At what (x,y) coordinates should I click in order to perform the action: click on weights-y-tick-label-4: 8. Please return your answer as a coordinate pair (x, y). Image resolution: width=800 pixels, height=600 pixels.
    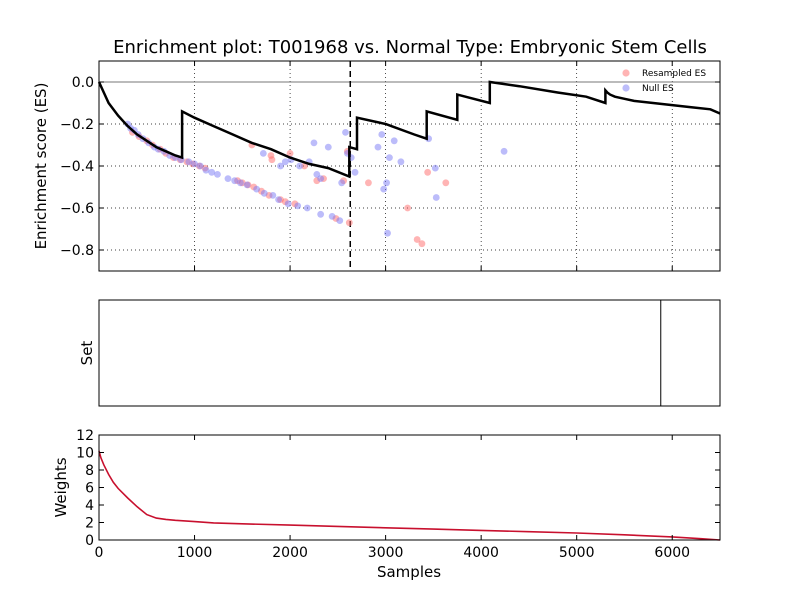
    Looking at the image, I should click on (89, 471).